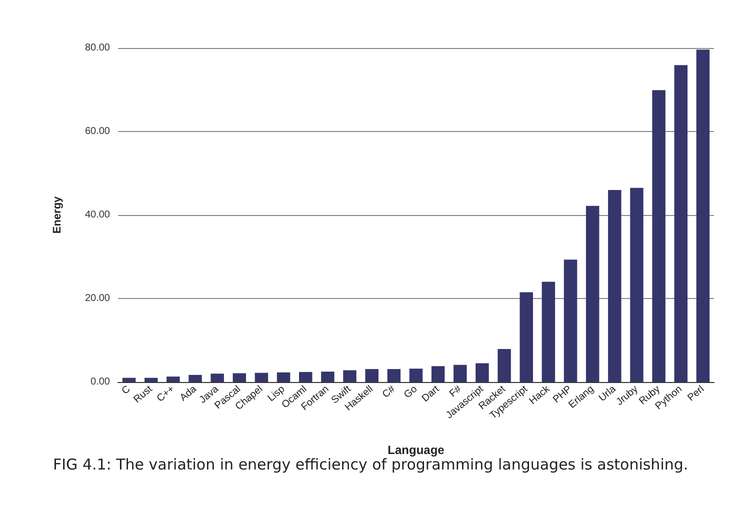 This screenshot has width=742, height=510. What do you see at coordinates (431, 394) in the screenshot?
I see `x-tick-label: Dart` at bounding box center [431, 394].